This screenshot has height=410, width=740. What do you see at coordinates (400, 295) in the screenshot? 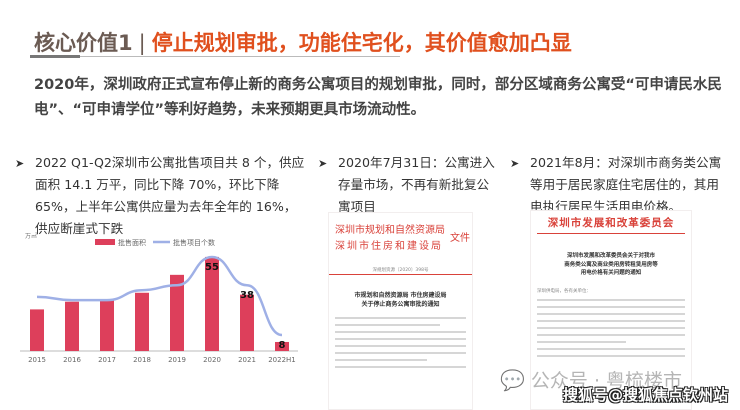
I see `doc1-title-1: 市规划和自然资源局 市住房建设局` at bounding box center [400, 295].